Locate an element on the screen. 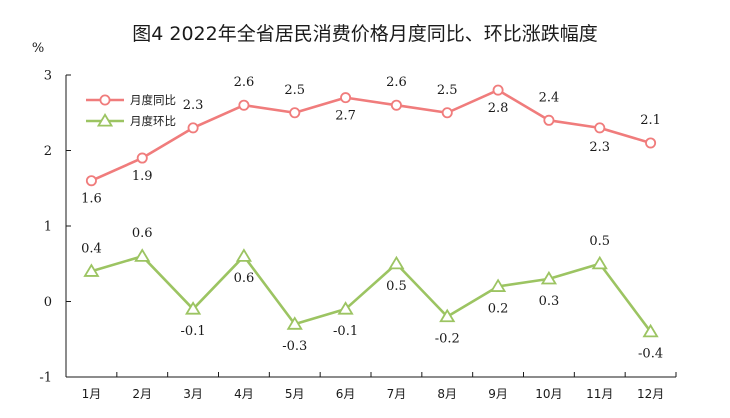  data-label: -0.3 is located at coordinates (294, 346).